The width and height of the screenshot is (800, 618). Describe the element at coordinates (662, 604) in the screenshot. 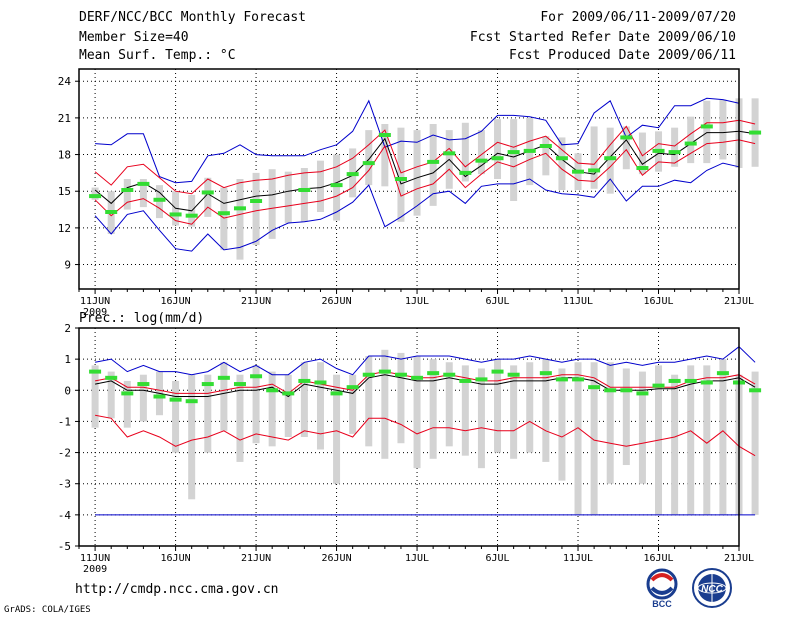

I see `bcc-logo-text: BCC` at that location.